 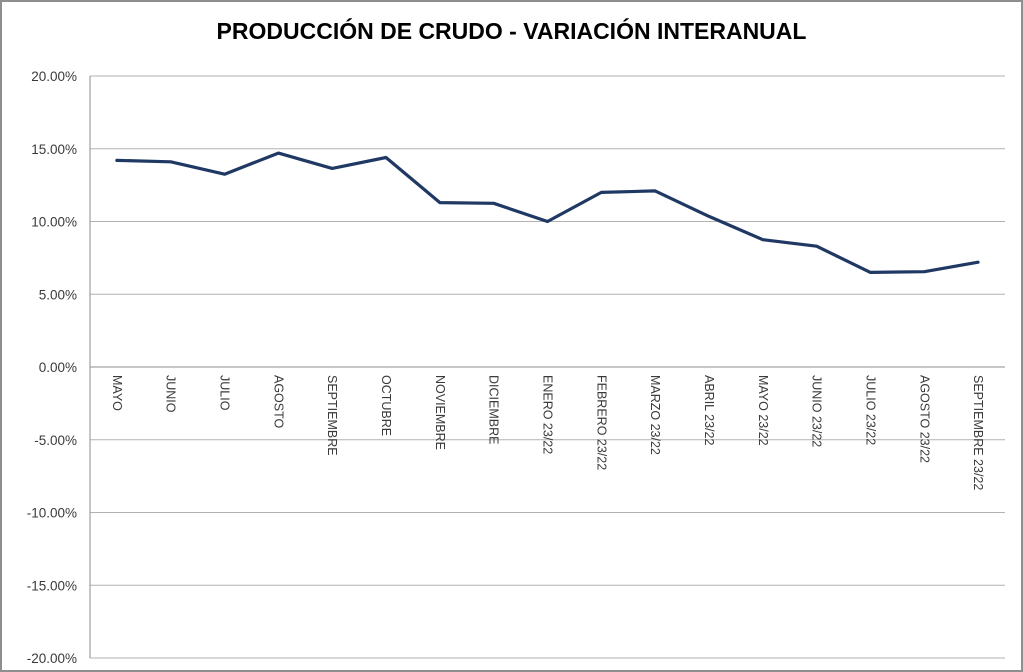 I want to click on y-tick-label: -10.00%, so click(x=52, y=513).